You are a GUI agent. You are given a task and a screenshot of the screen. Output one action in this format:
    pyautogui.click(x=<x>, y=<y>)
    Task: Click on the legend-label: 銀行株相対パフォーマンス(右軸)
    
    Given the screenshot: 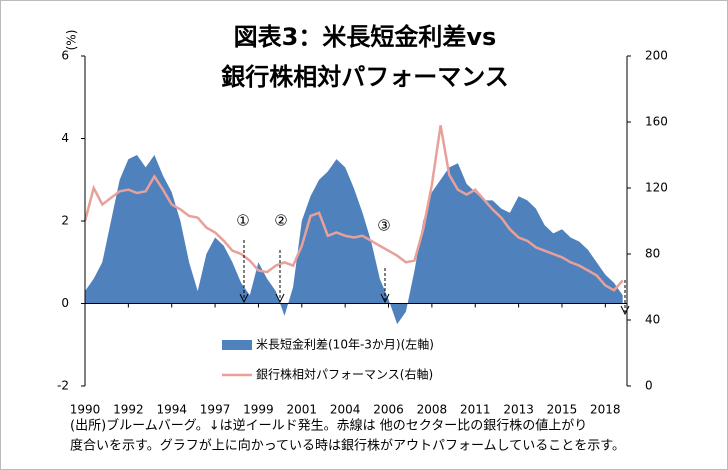 What is the action you would take?
    pyautogui.click(x=344, y=374)
    